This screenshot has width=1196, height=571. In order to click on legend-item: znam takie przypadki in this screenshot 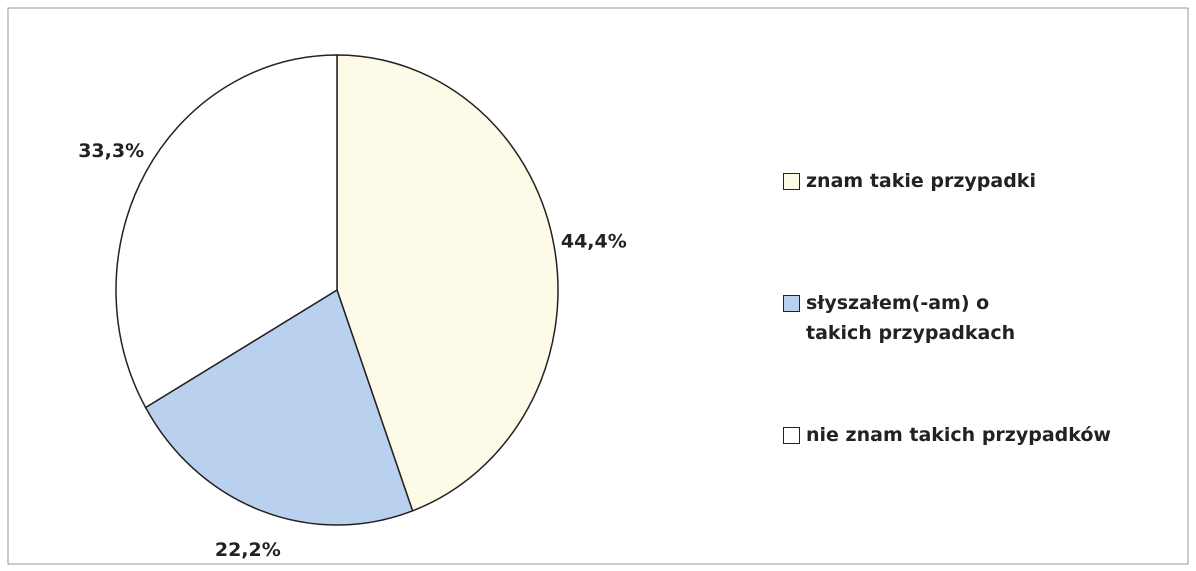, I will do `click(963, 181)`.